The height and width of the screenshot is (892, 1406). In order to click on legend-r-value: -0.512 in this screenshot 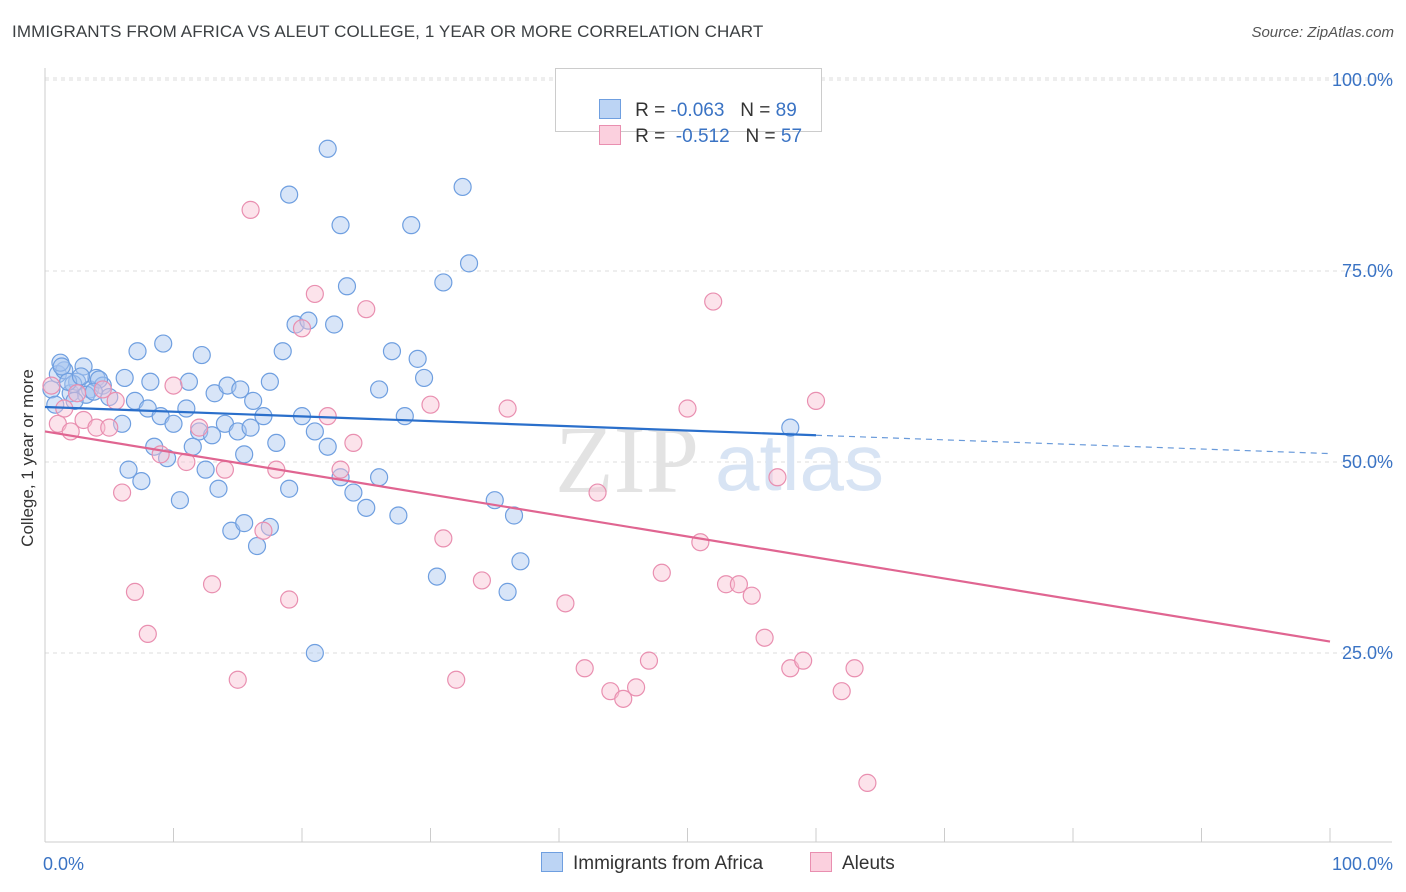, I will do `click(702, 136)`.